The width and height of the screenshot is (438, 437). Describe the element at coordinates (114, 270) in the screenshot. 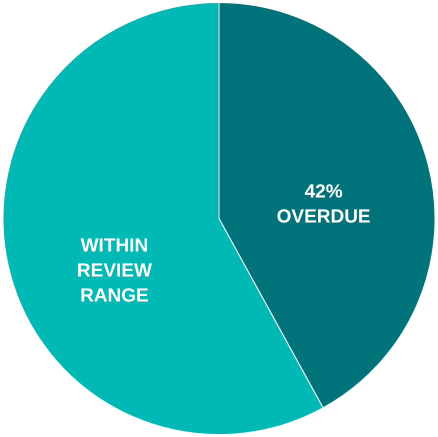

I see `slice-label: WITHIN REVIEW RANGE` at that location.